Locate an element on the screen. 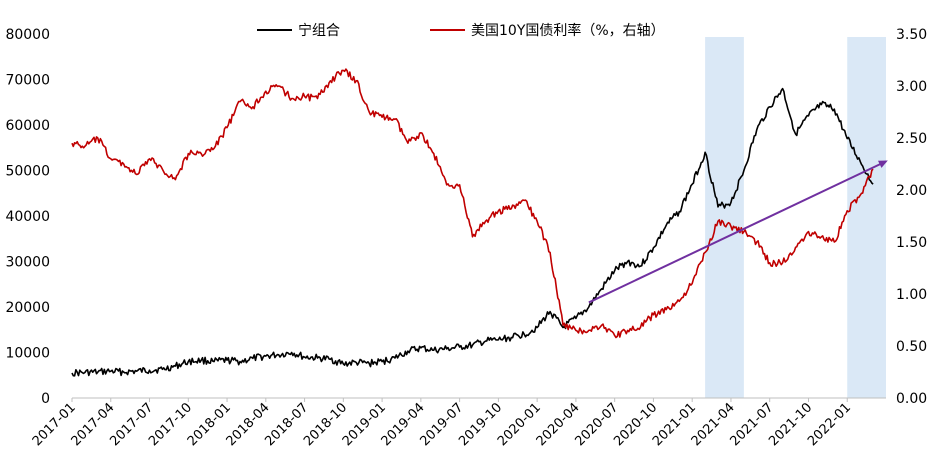 The image size is (939, 474). y-right-tick-label: 3.50 is located at coordinates (911, 35).